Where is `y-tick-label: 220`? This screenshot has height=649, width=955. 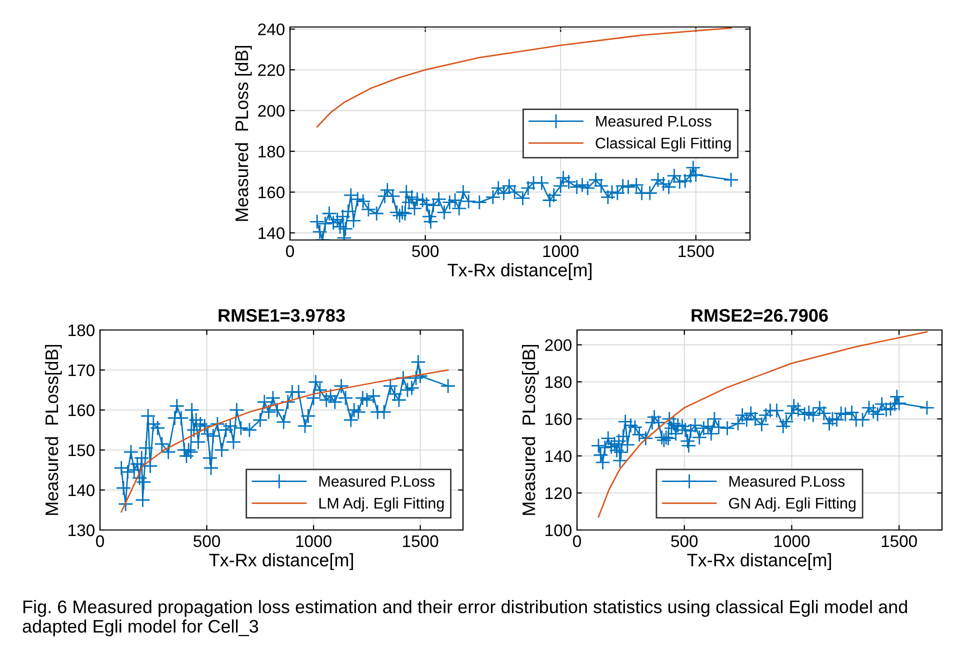
y-tick-label: 220 is located at coordinates (271, 70).